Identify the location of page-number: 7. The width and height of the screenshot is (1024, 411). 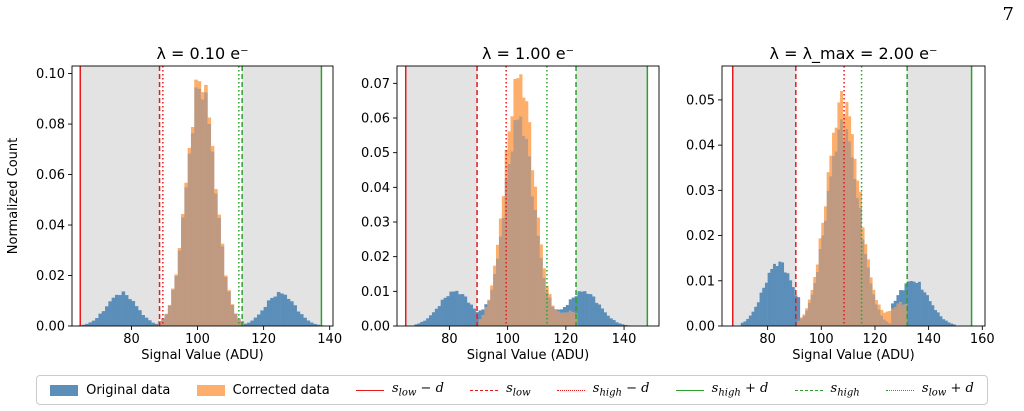
(1008, 14).